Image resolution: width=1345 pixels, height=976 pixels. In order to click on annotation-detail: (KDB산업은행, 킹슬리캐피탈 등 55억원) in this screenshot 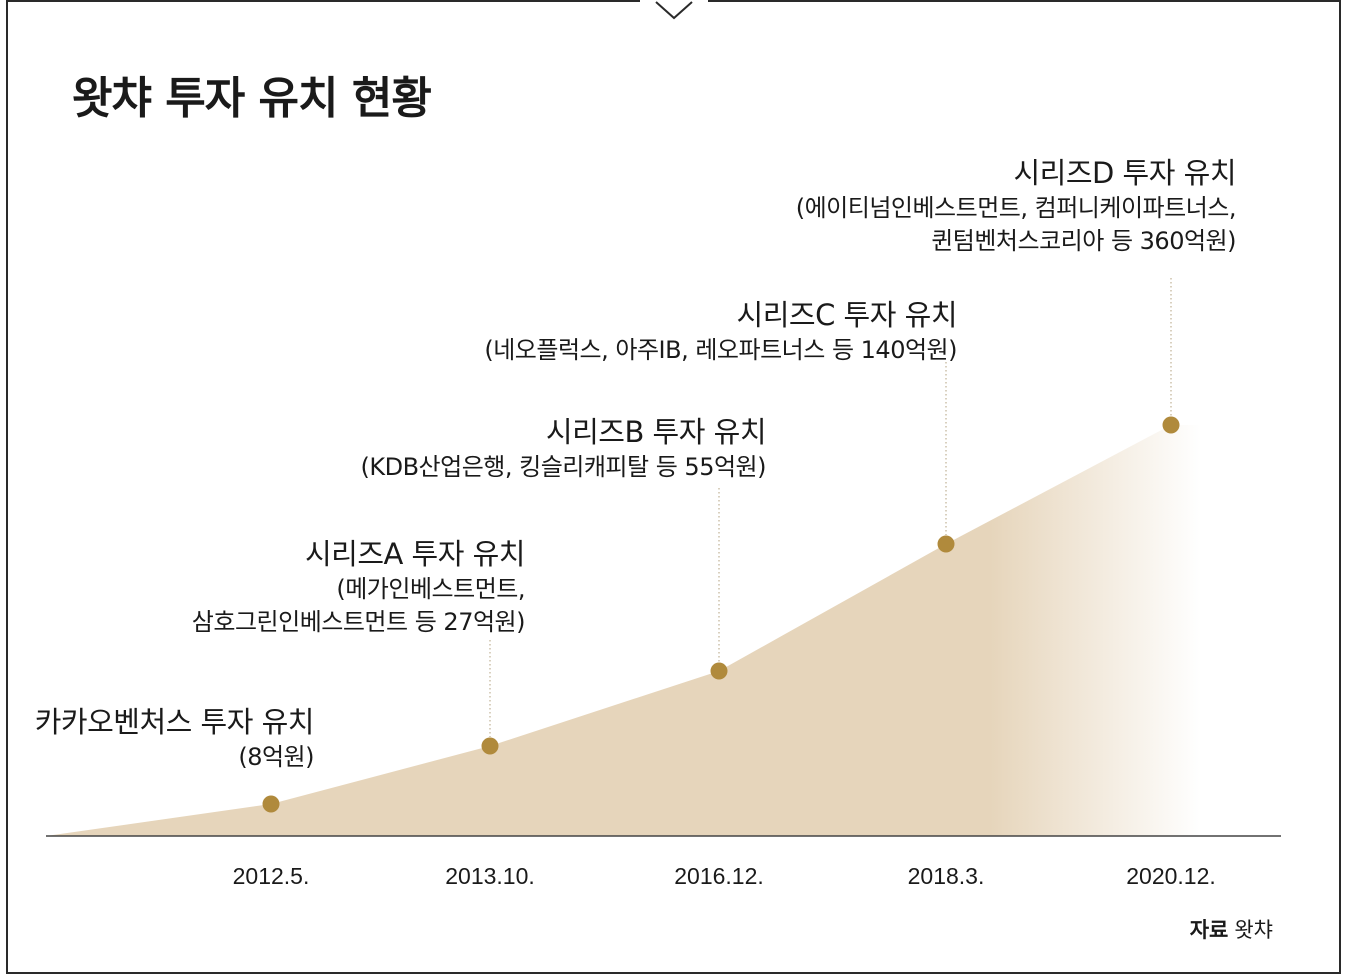, I will do `click(563, 467)`.